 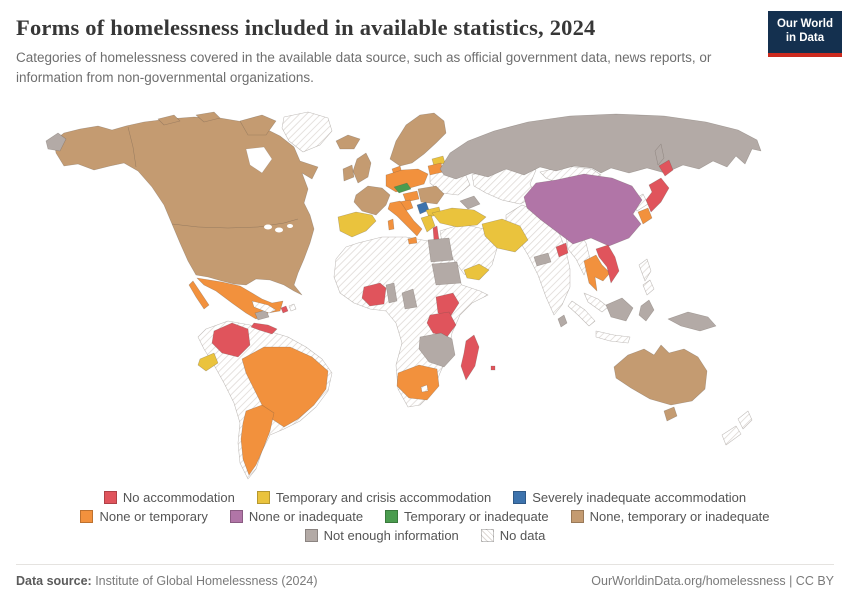 I want to click on region-colombia, so click(x=231, y=340).